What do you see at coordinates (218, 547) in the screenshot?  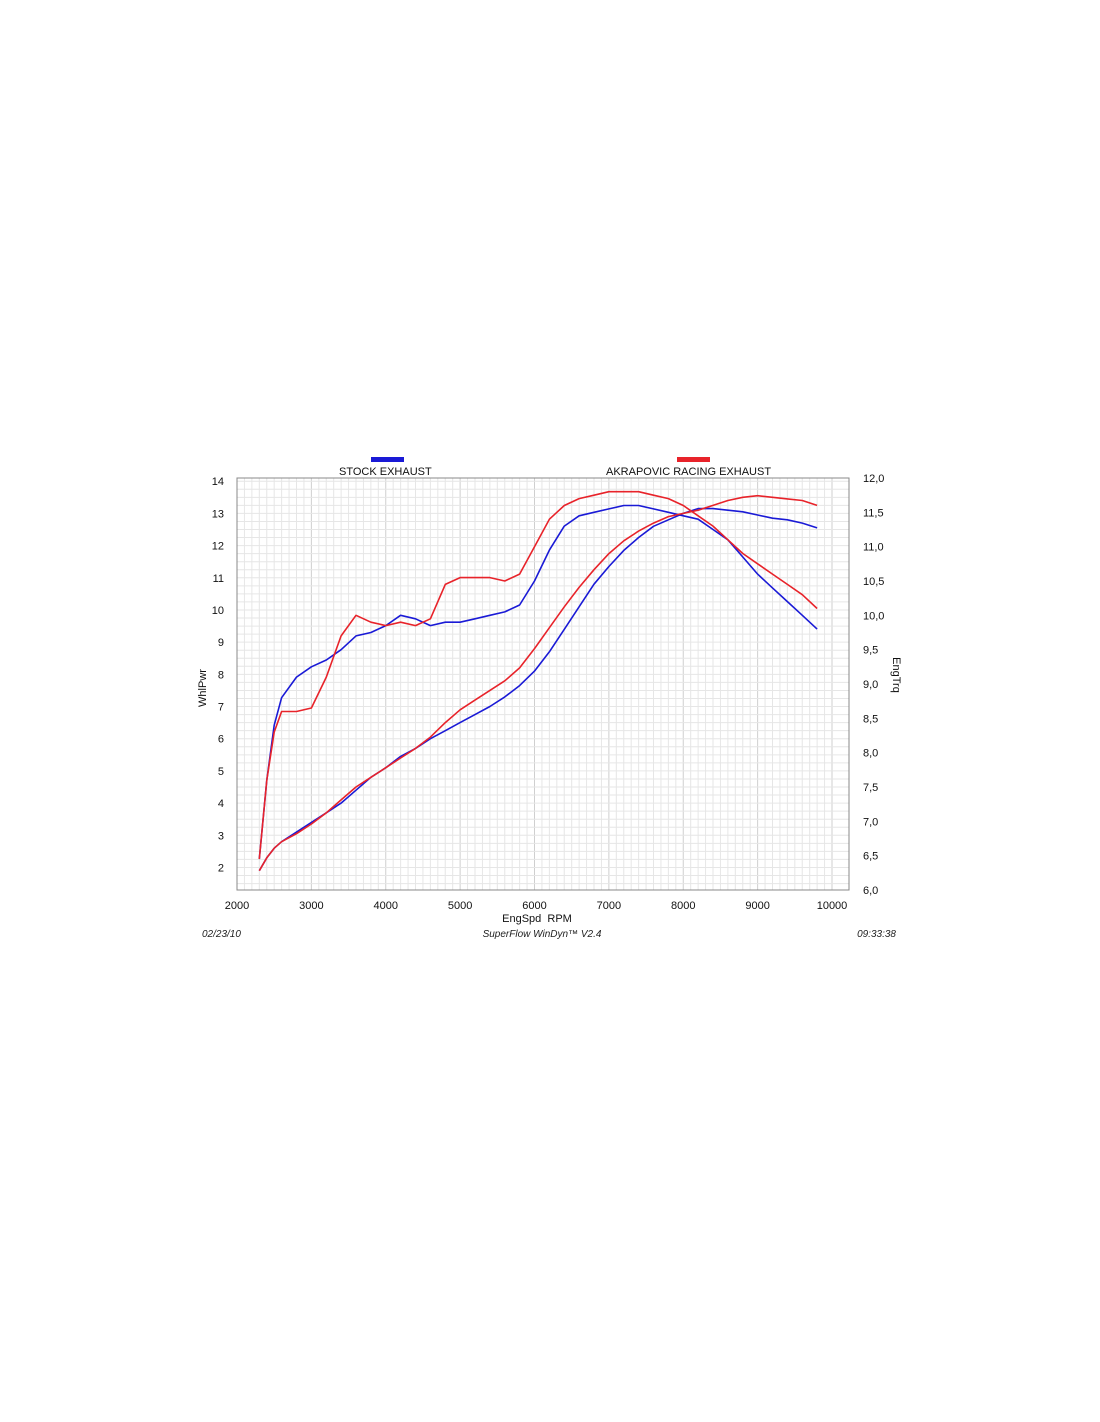 I see `y-tick-label: 12` at bounding box center [218, 547].